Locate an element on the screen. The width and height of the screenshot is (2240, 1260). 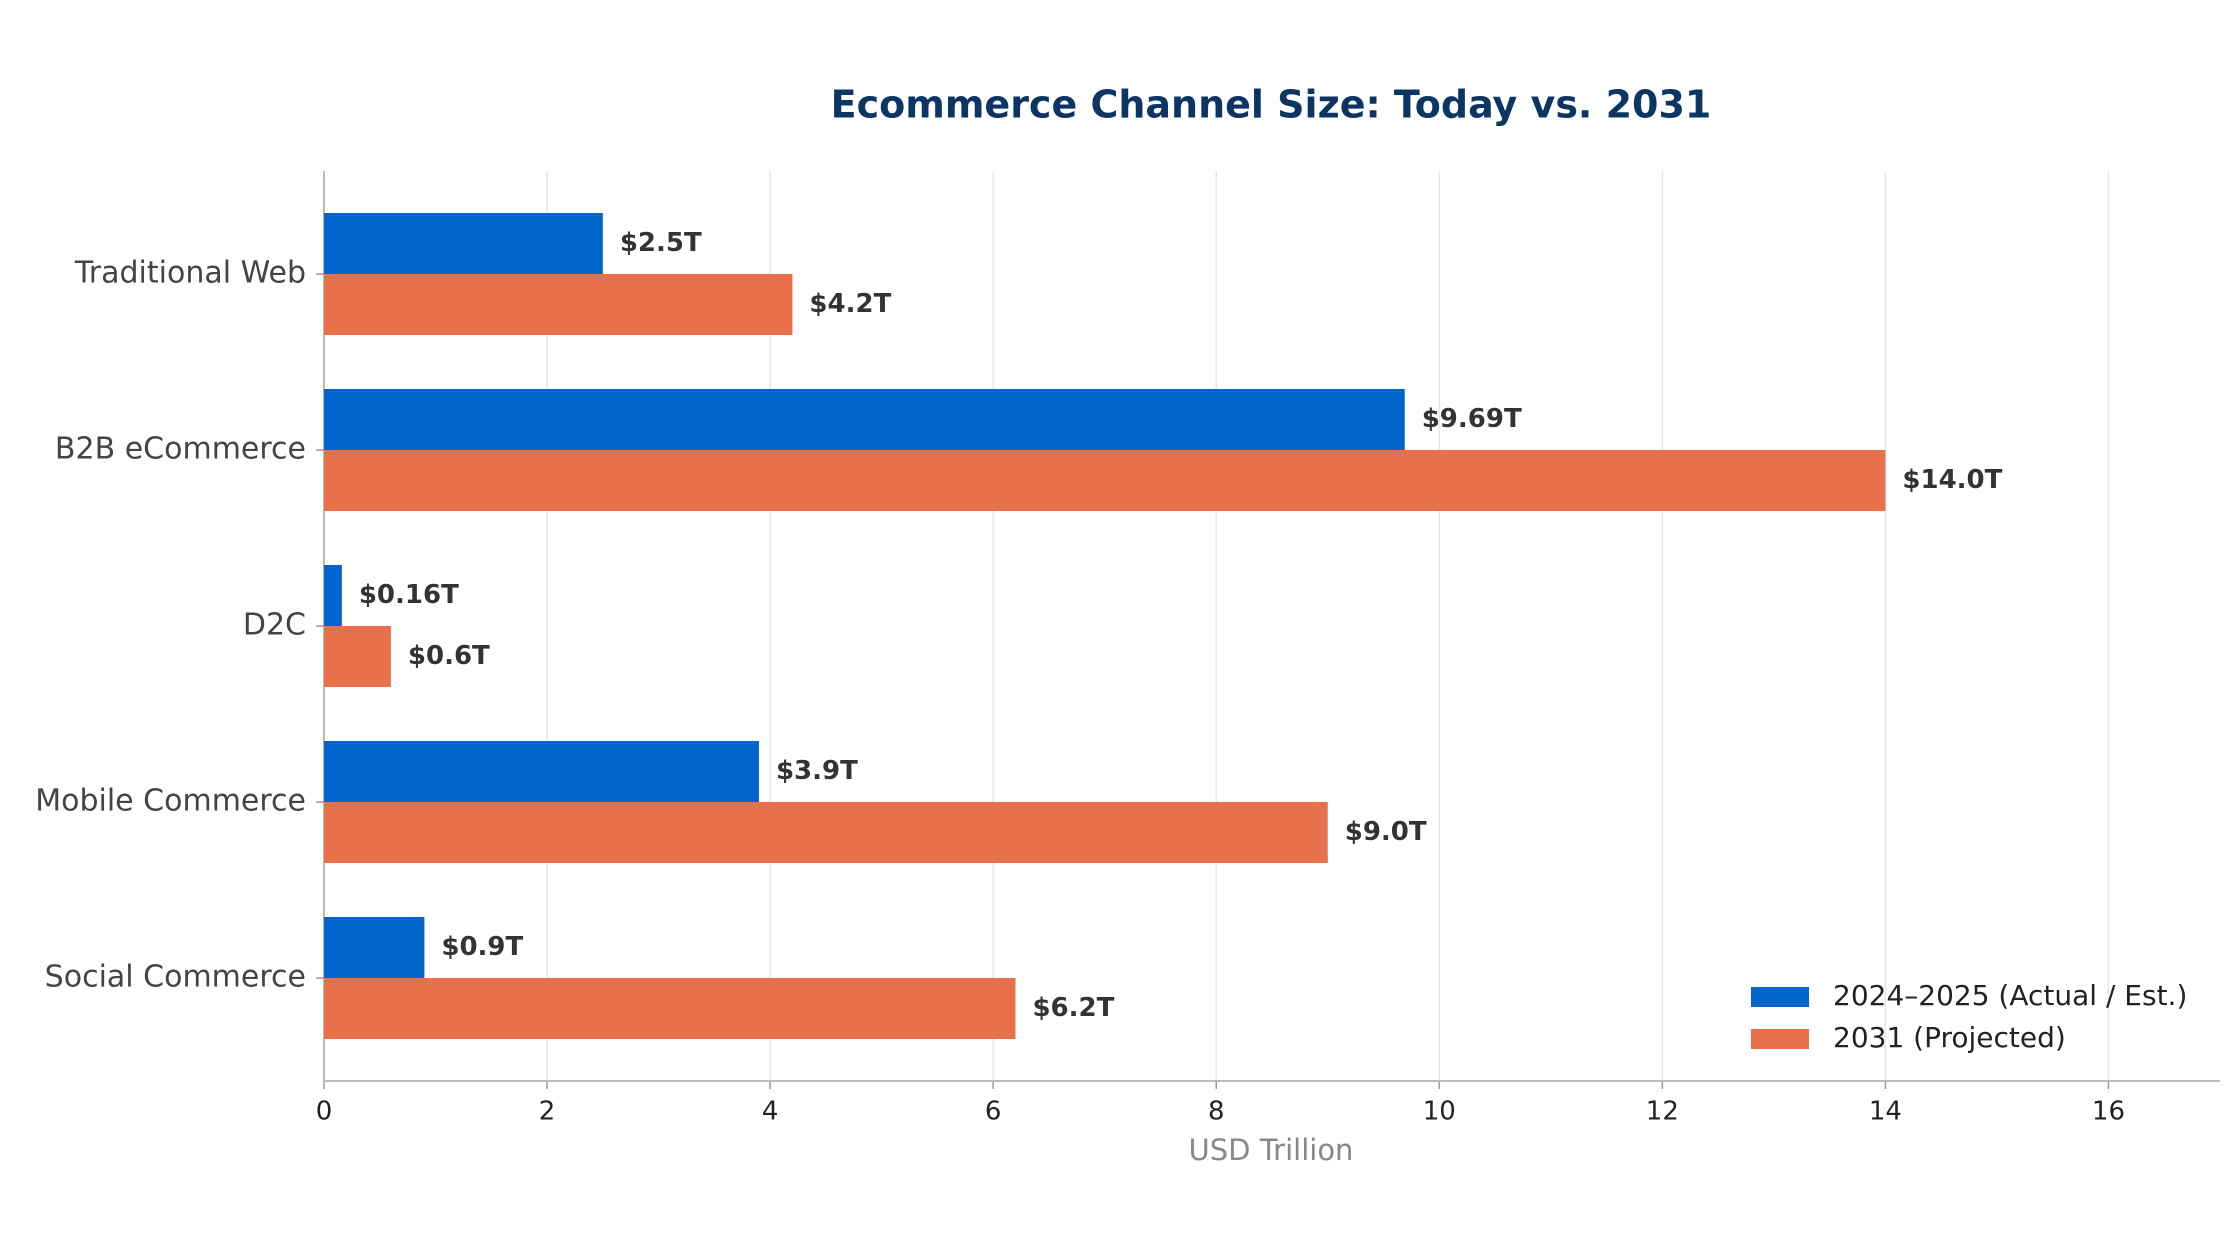
value-label: $0.9T is located at coordinates (482, 947).